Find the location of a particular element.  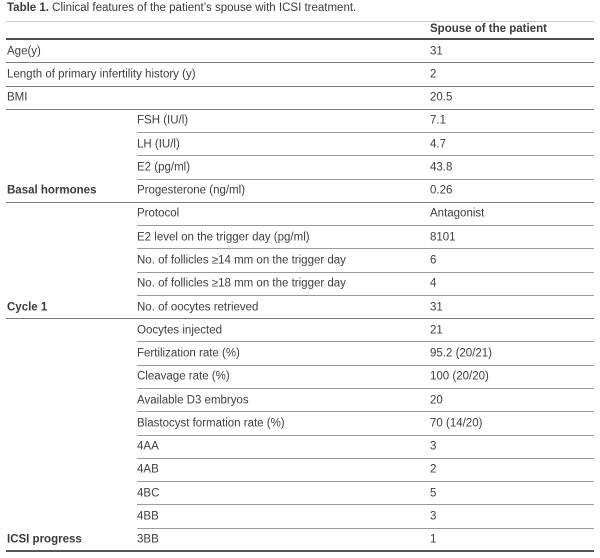

row-value: 1 is located at coordinates (433, 539).